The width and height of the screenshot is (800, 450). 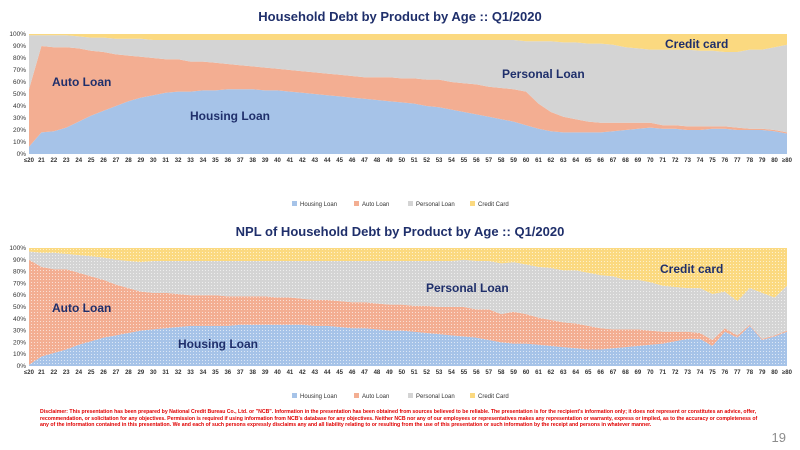 What do you see at coordinates (19, 260) in the screenshot?
I see `y-tick-label: 90%` at bounding box center [19, 260].